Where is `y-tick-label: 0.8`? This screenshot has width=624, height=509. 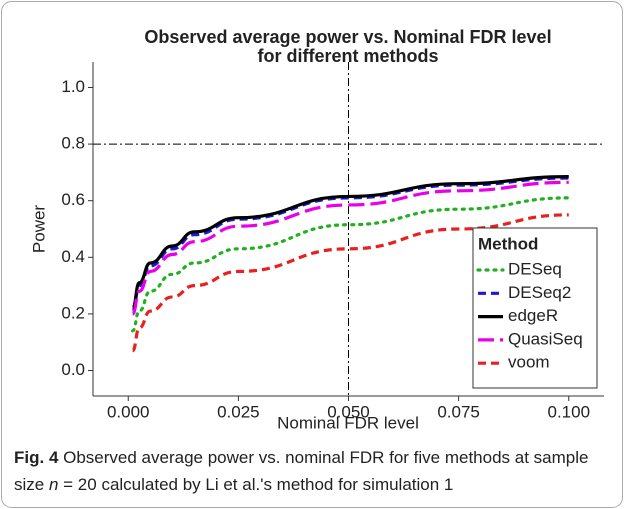
y-tick-label: 0.8 is located at coordinates (73, 143).